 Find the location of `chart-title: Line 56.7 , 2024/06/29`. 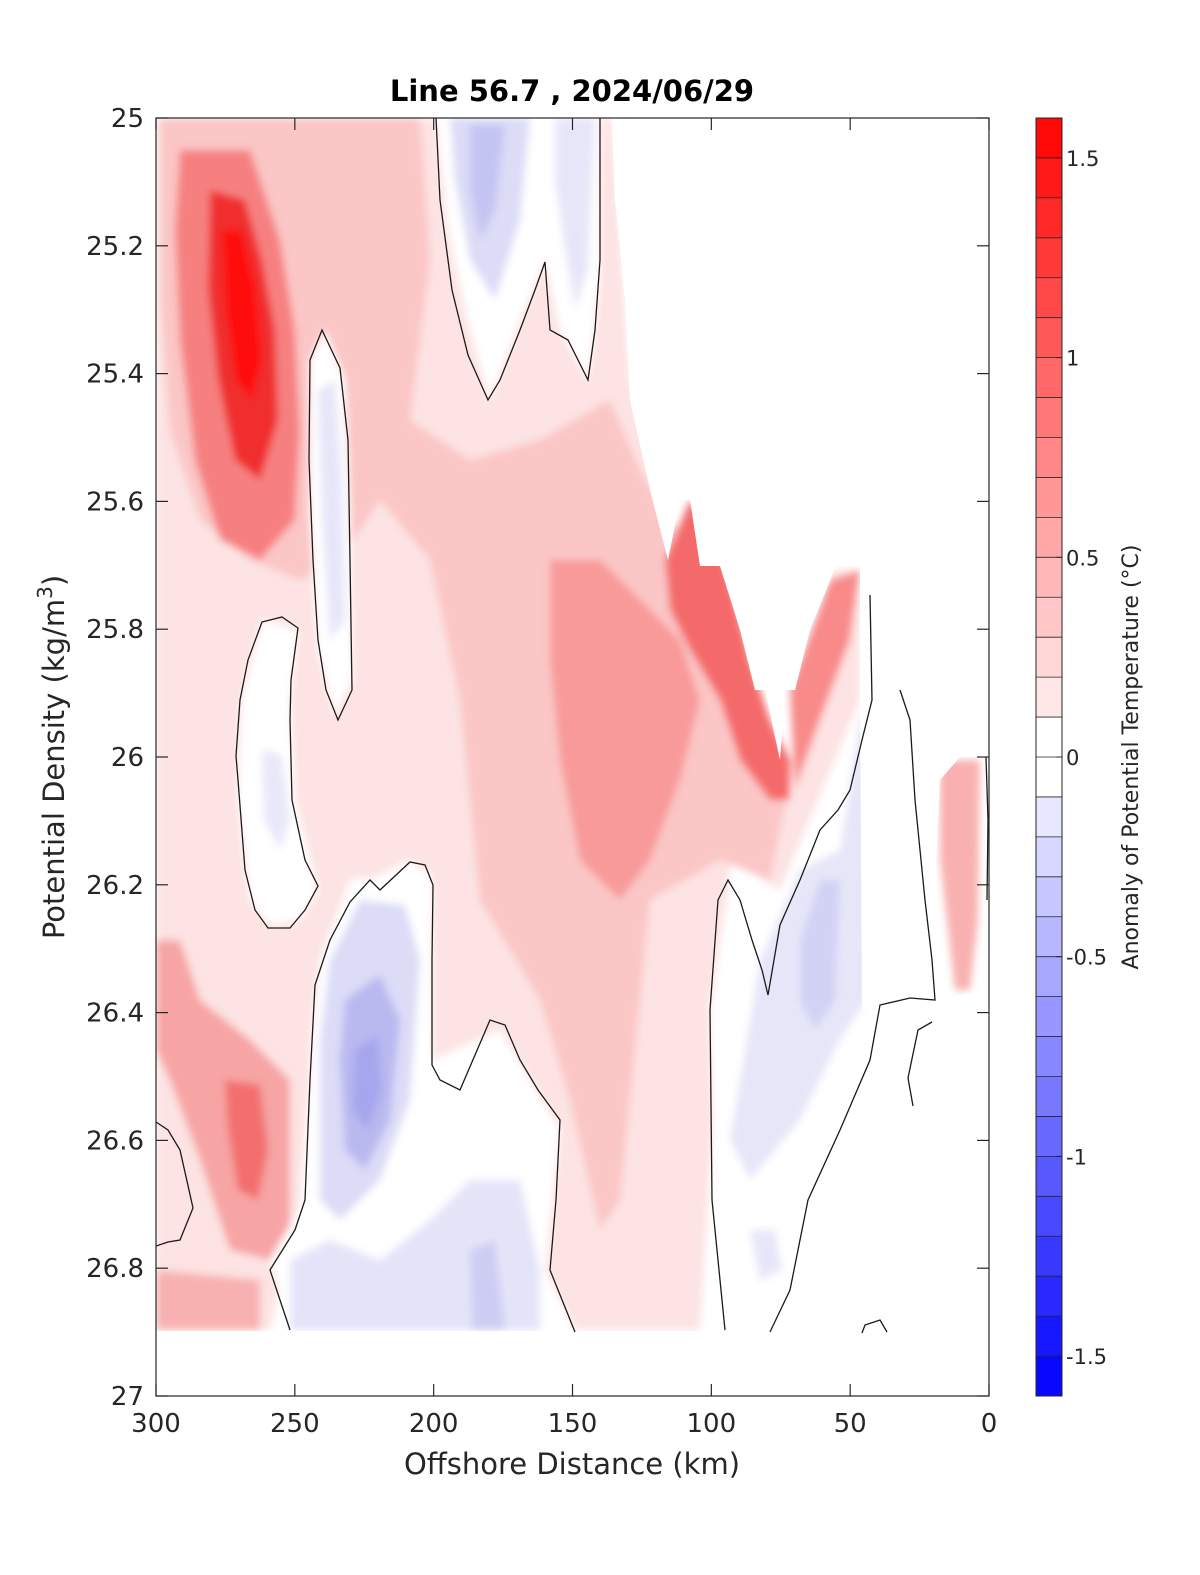

chart-title: Line 56.7 , 2024/06/29 is located at coordinates (572, 91).